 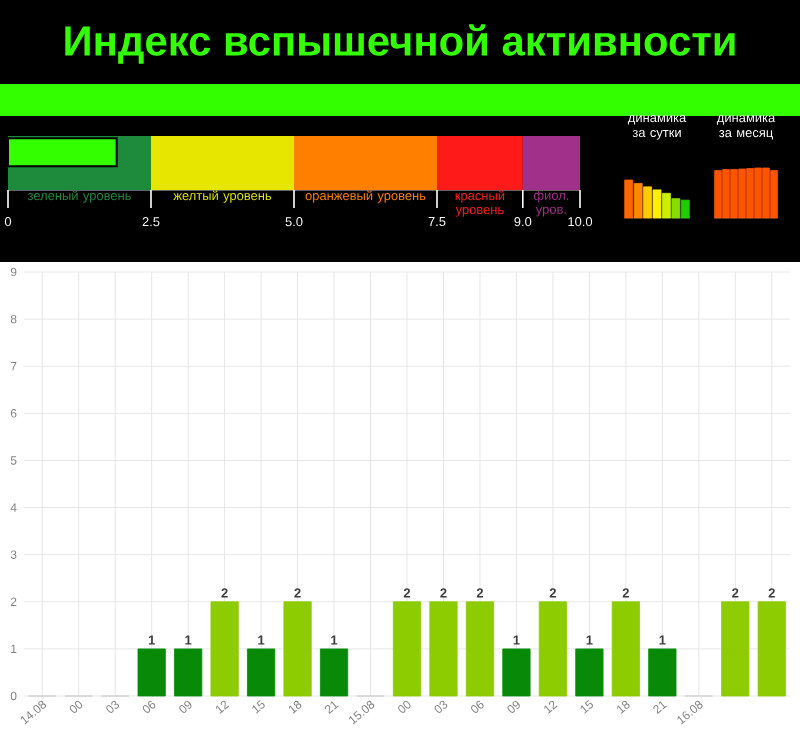 I want to click on chart-title: Индекс вспышечной активности, so click(x=400, y=44).